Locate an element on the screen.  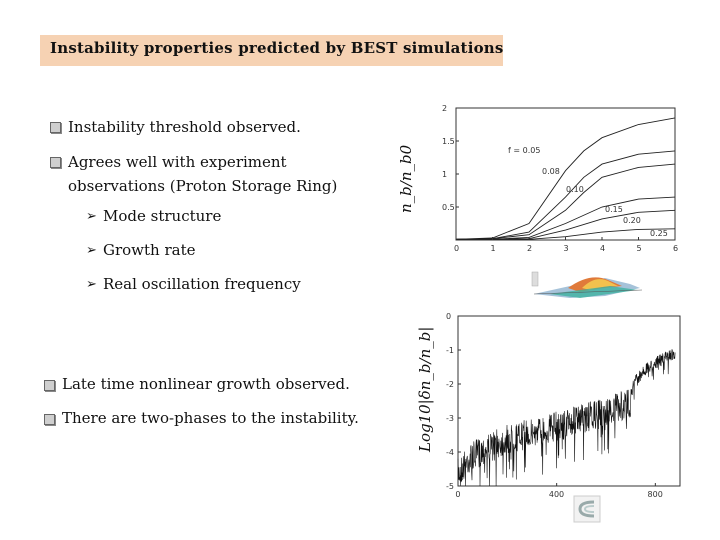
chart1-ylabel: n_b/n_b0 is located at coordinates (406, 178).